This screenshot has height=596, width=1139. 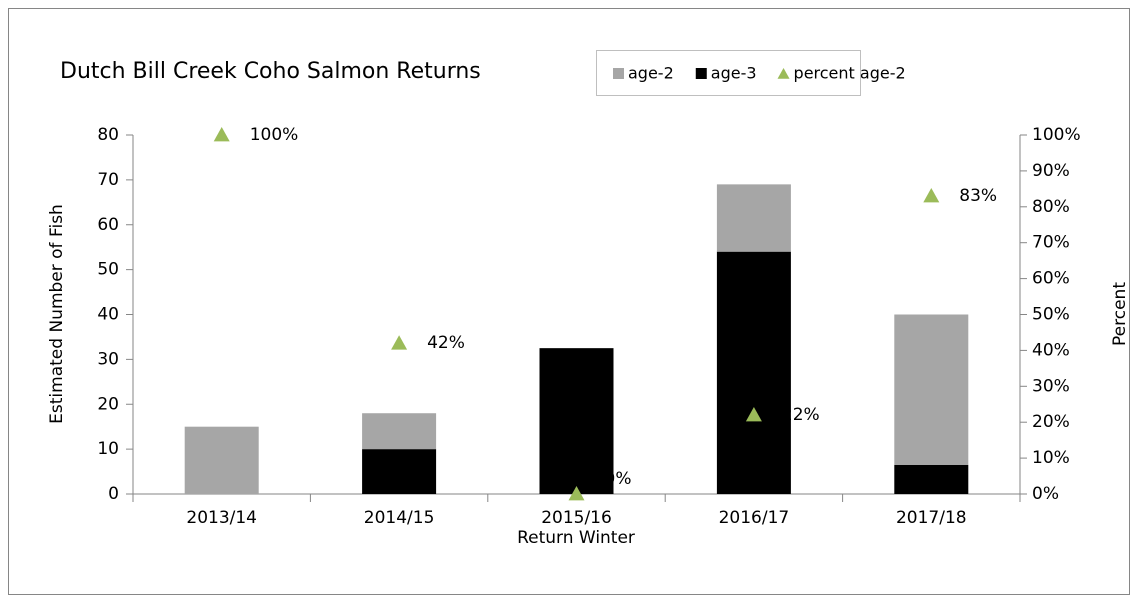 What do you see at coordinates (783, 73) in the screenshot?
I see `legend-marker` at bounding box center [783, 73].